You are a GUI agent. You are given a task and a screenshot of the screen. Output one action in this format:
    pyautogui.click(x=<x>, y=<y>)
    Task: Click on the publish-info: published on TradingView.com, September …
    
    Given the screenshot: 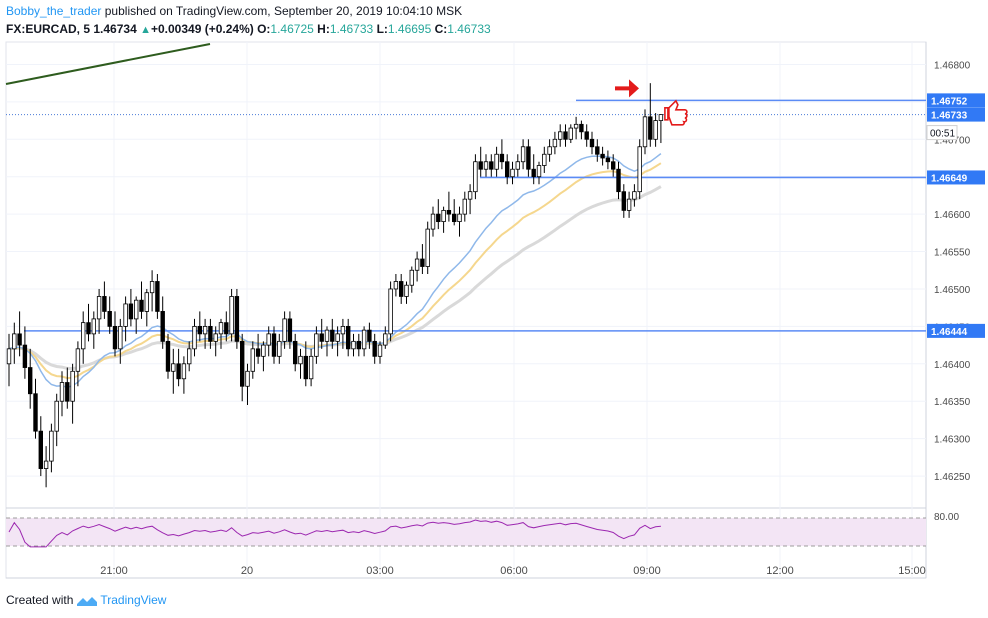 What is the action you would take?
    pyautogui.click(x=283, y=11)
    